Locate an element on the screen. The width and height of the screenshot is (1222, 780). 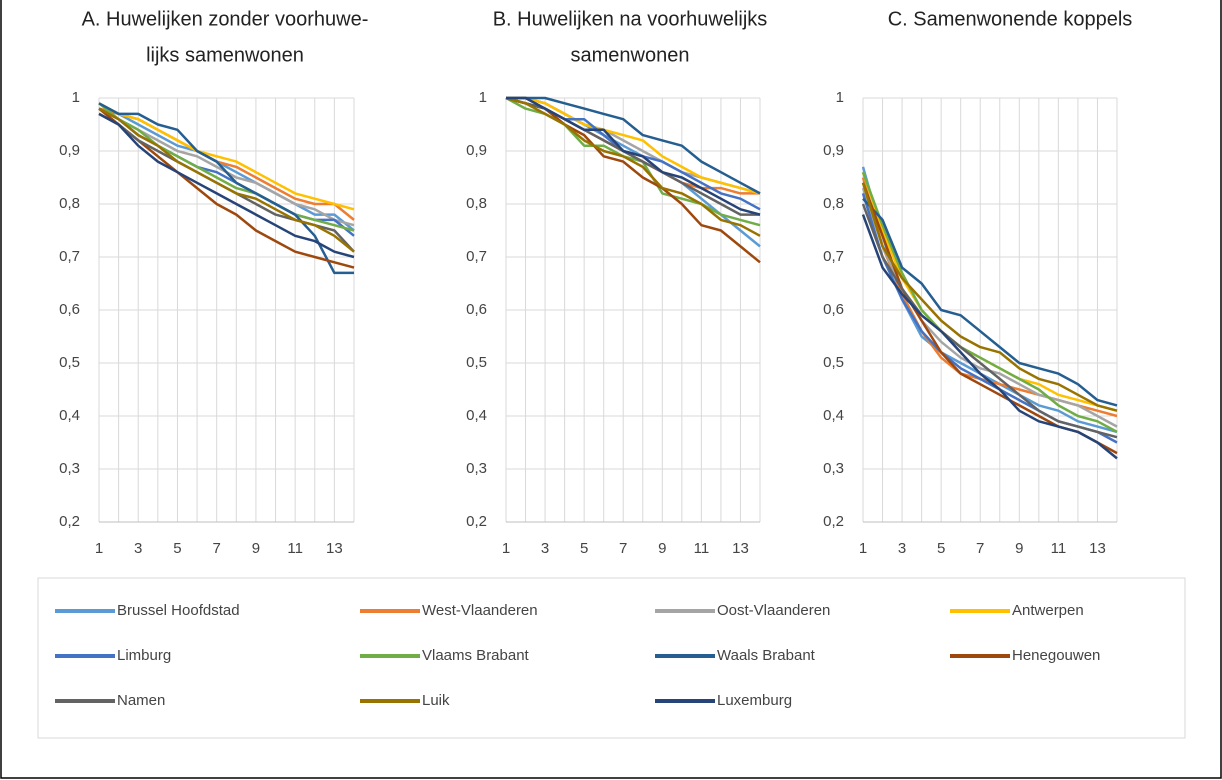
chart-title: C. Samenwonende koppels is located at coordinates (1010, 19).